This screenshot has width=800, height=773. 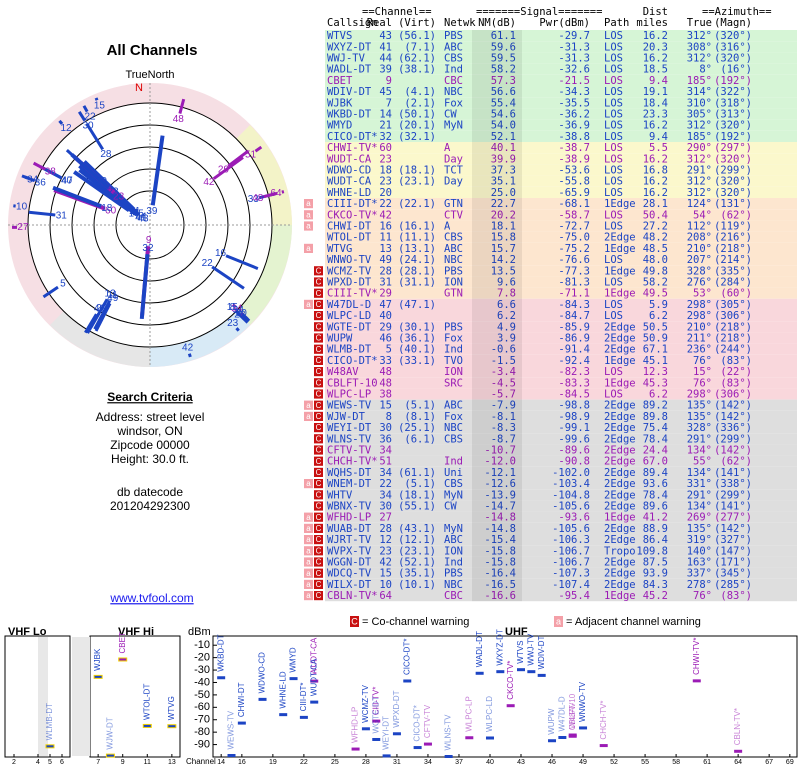 What do you see at coordinates (417, 249) in the screenshot?
I see `cell: (13.1)` at bounding box center [417, 249].